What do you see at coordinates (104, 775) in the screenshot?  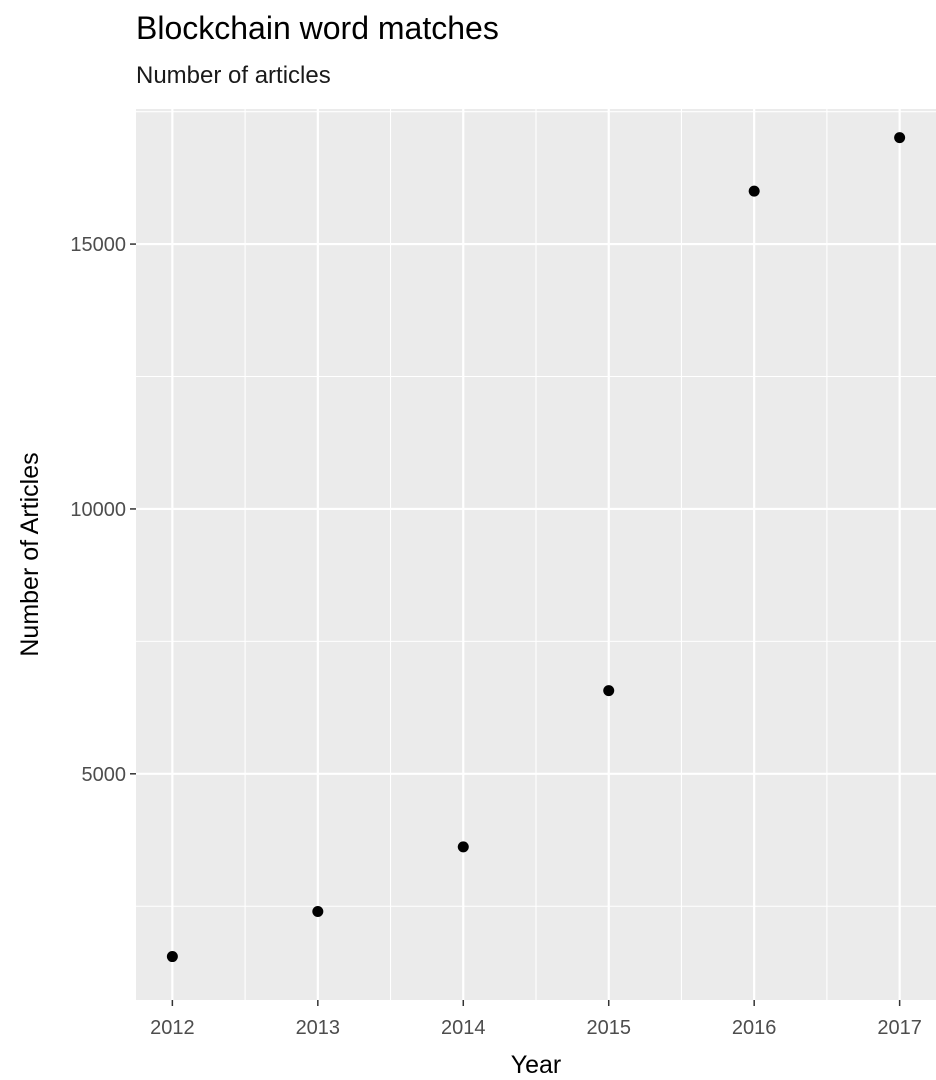 I see `y-tick-label: 5000` at bounding box center [104, 775].